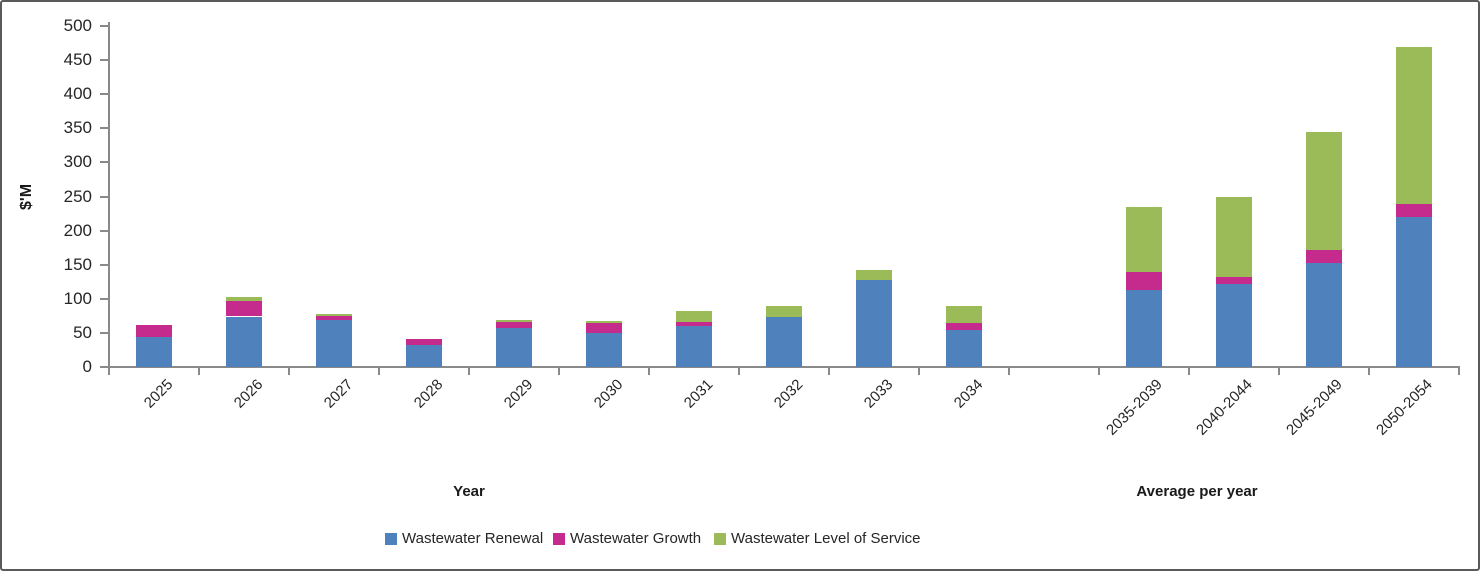 Image resolution: width=1480 pixels, height=571 pixels. I want to click on bar-segment-wastewater-level-of-service-2031, so click(694, 316).